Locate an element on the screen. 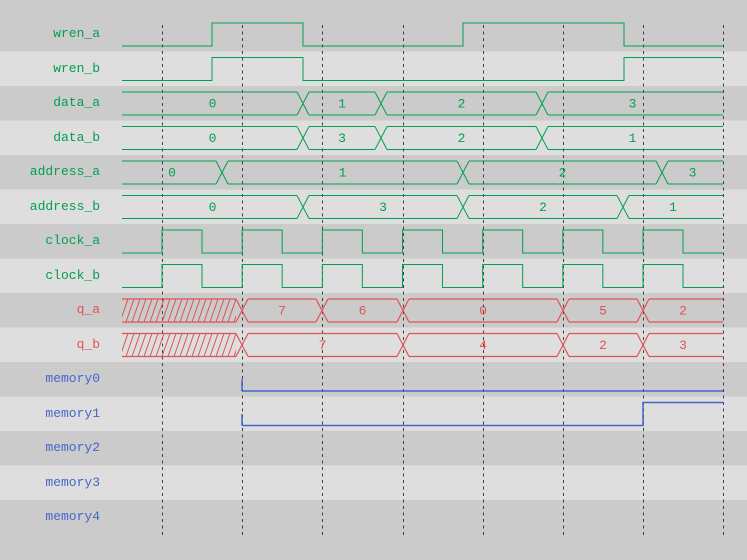  signal-label-data_a: data_a is located at coordinates (76, 102).